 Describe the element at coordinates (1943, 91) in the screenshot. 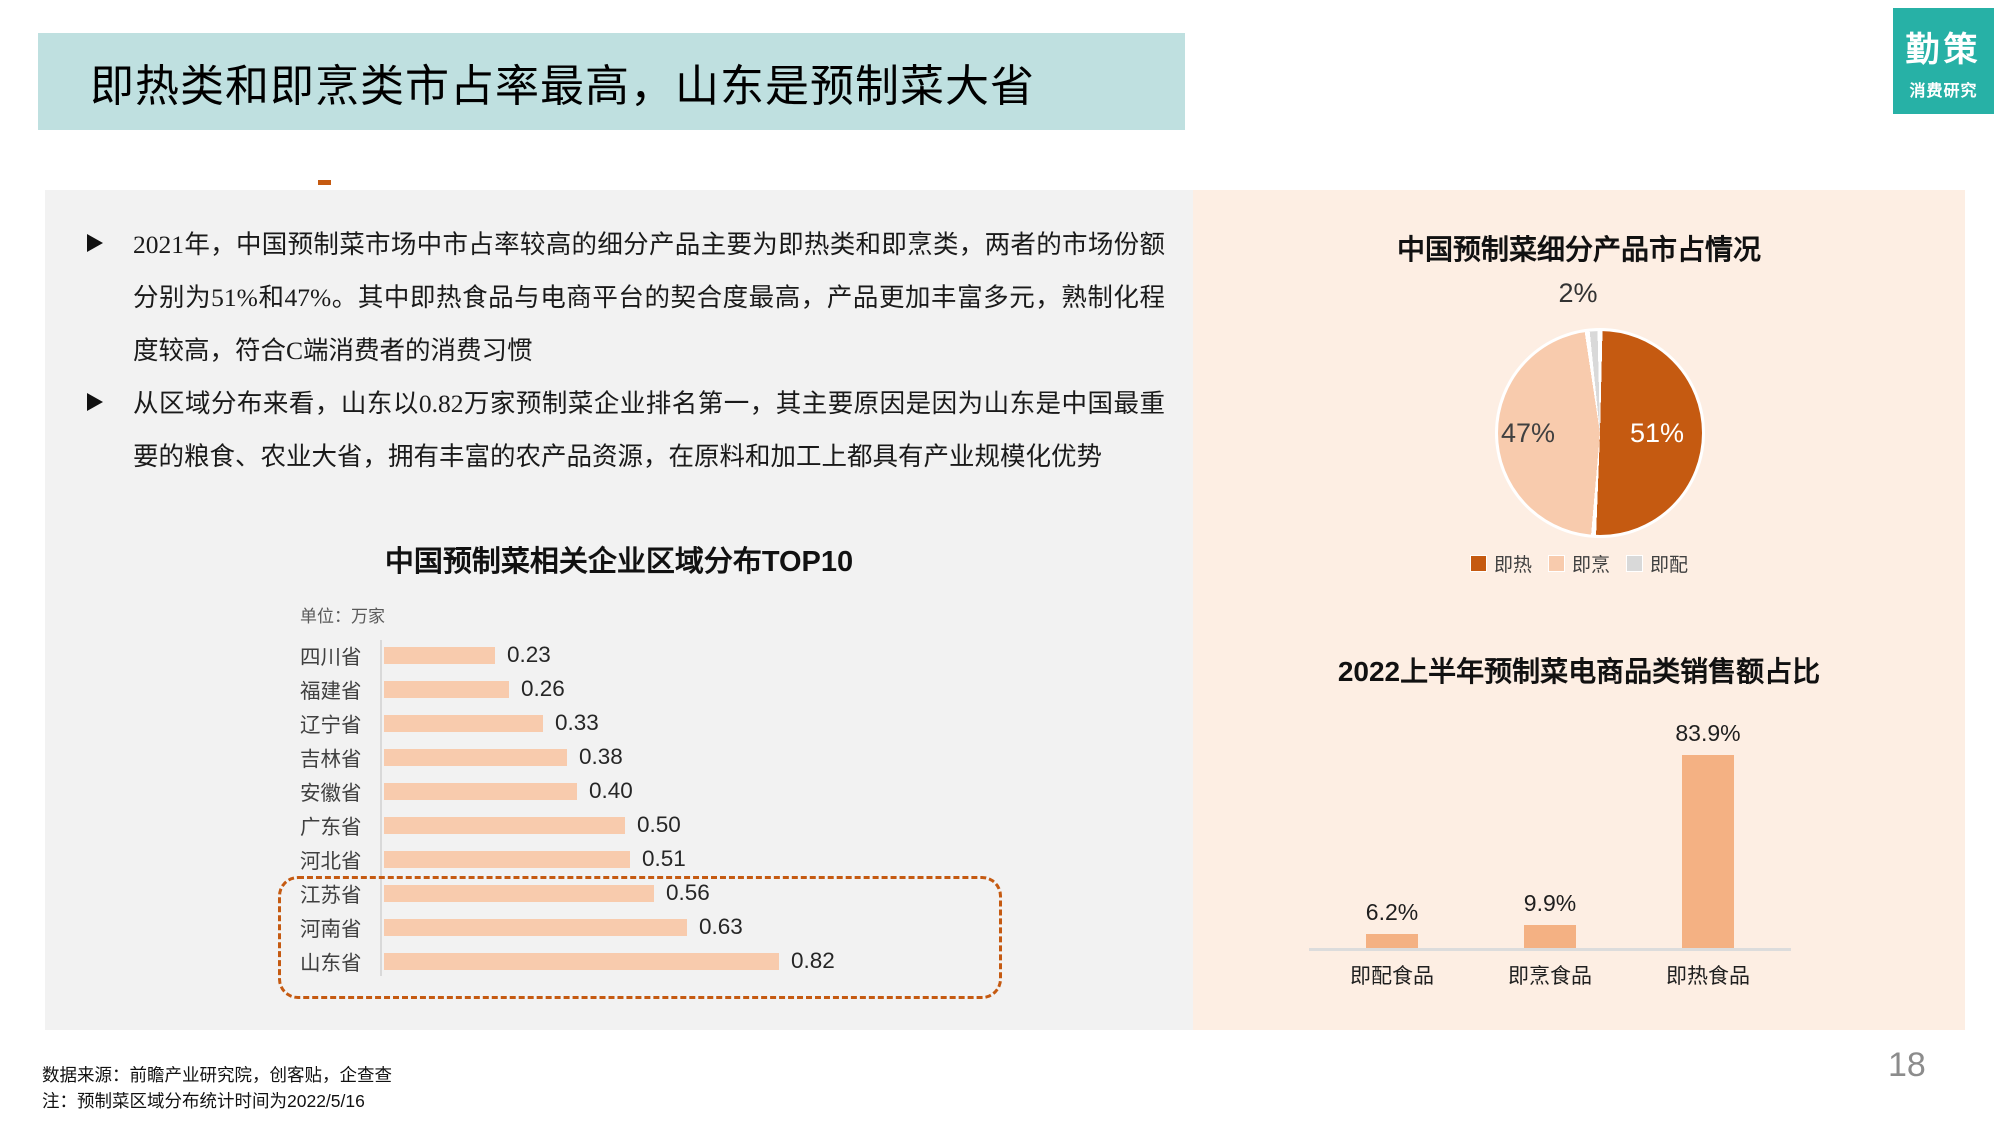

I see `brand-logo-subtitle: 消费研究` at that location.